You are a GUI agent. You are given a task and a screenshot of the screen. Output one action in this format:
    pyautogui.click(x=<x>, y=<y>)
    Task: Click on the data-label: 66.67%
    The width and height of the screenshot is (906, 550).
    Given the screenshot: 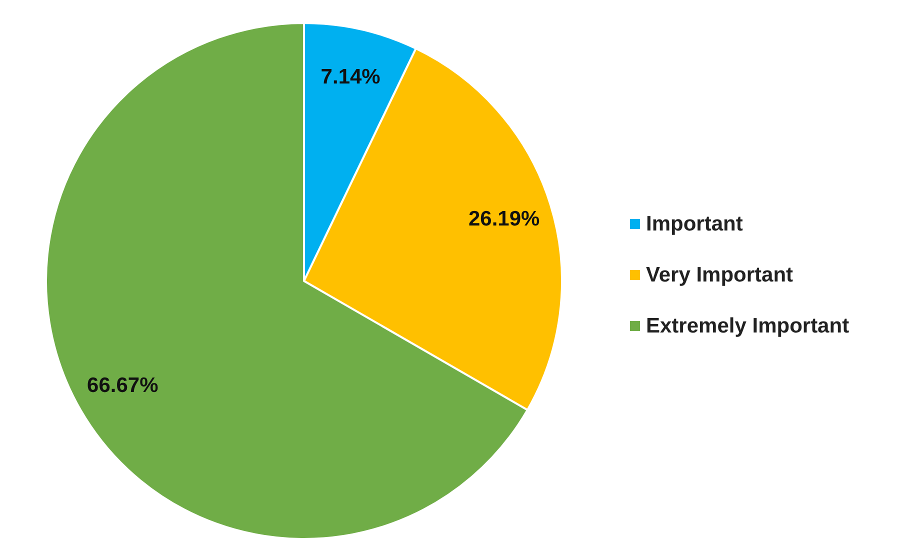 What is the action you would take?
    pyautogui.click(x=123, y=386)
    